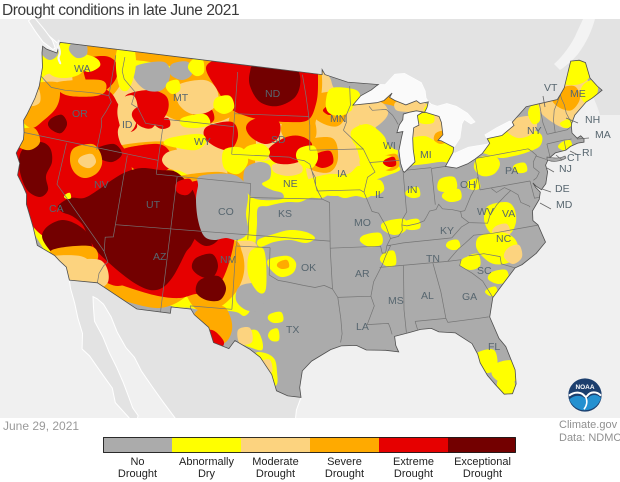 The image size is (620, 482). What do you see at coordinates (80, 114) in the screenshot?
I see `svg-text: OR` at bounding box center [80, 114].